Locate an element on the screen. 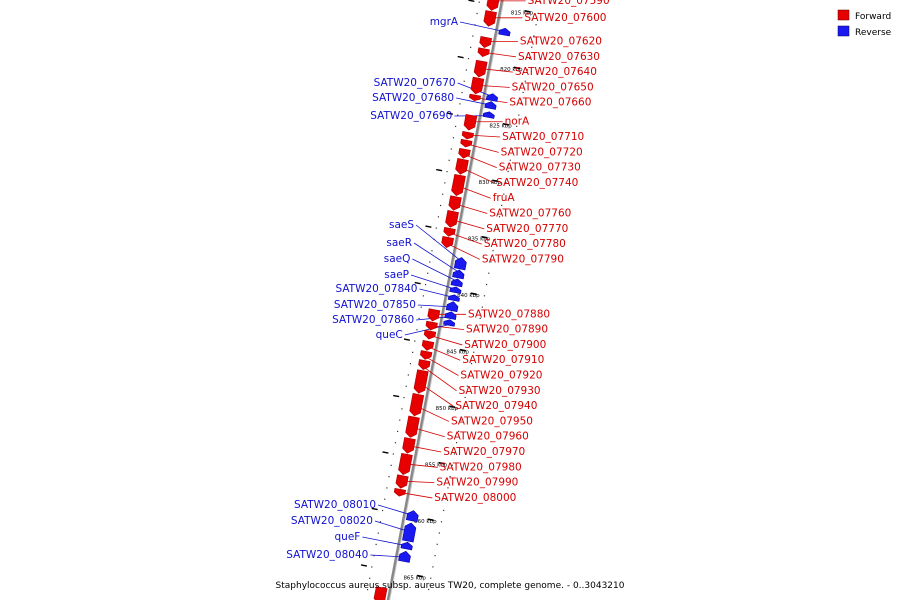 Image resolution: width=900 pixels, height=600 pixels. gene-label-fruA: fruA is located at coordinates (504, 198).